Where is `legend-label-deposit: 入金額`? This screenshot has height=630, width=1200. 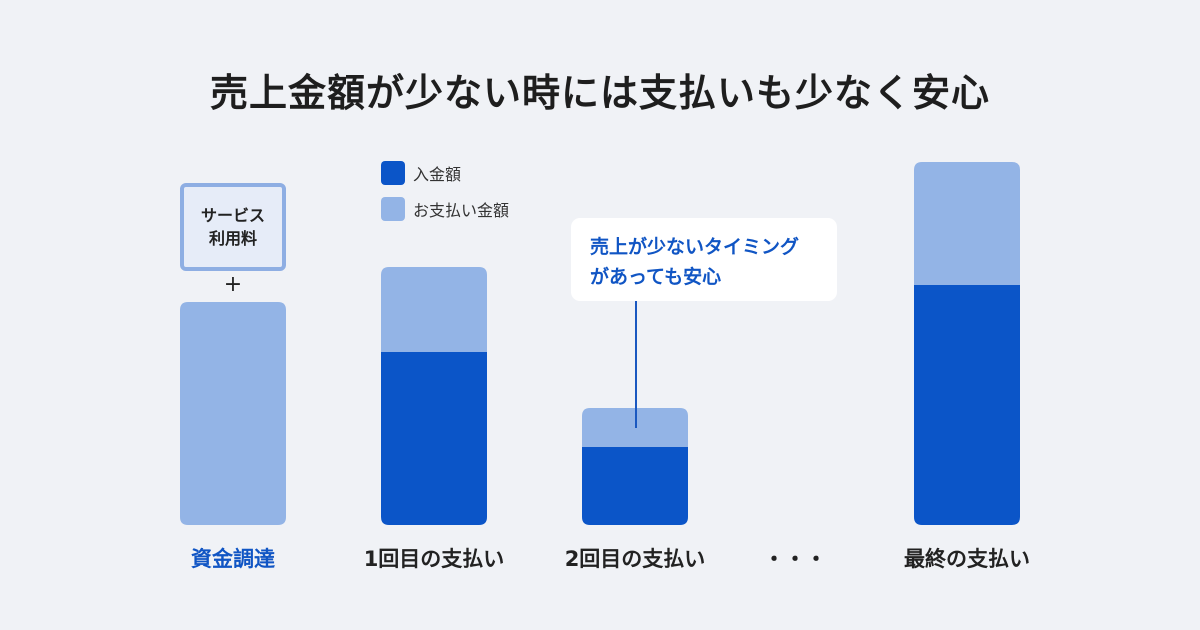
legend-label-deposit: 入金額 is located at coordinates (437, 174).